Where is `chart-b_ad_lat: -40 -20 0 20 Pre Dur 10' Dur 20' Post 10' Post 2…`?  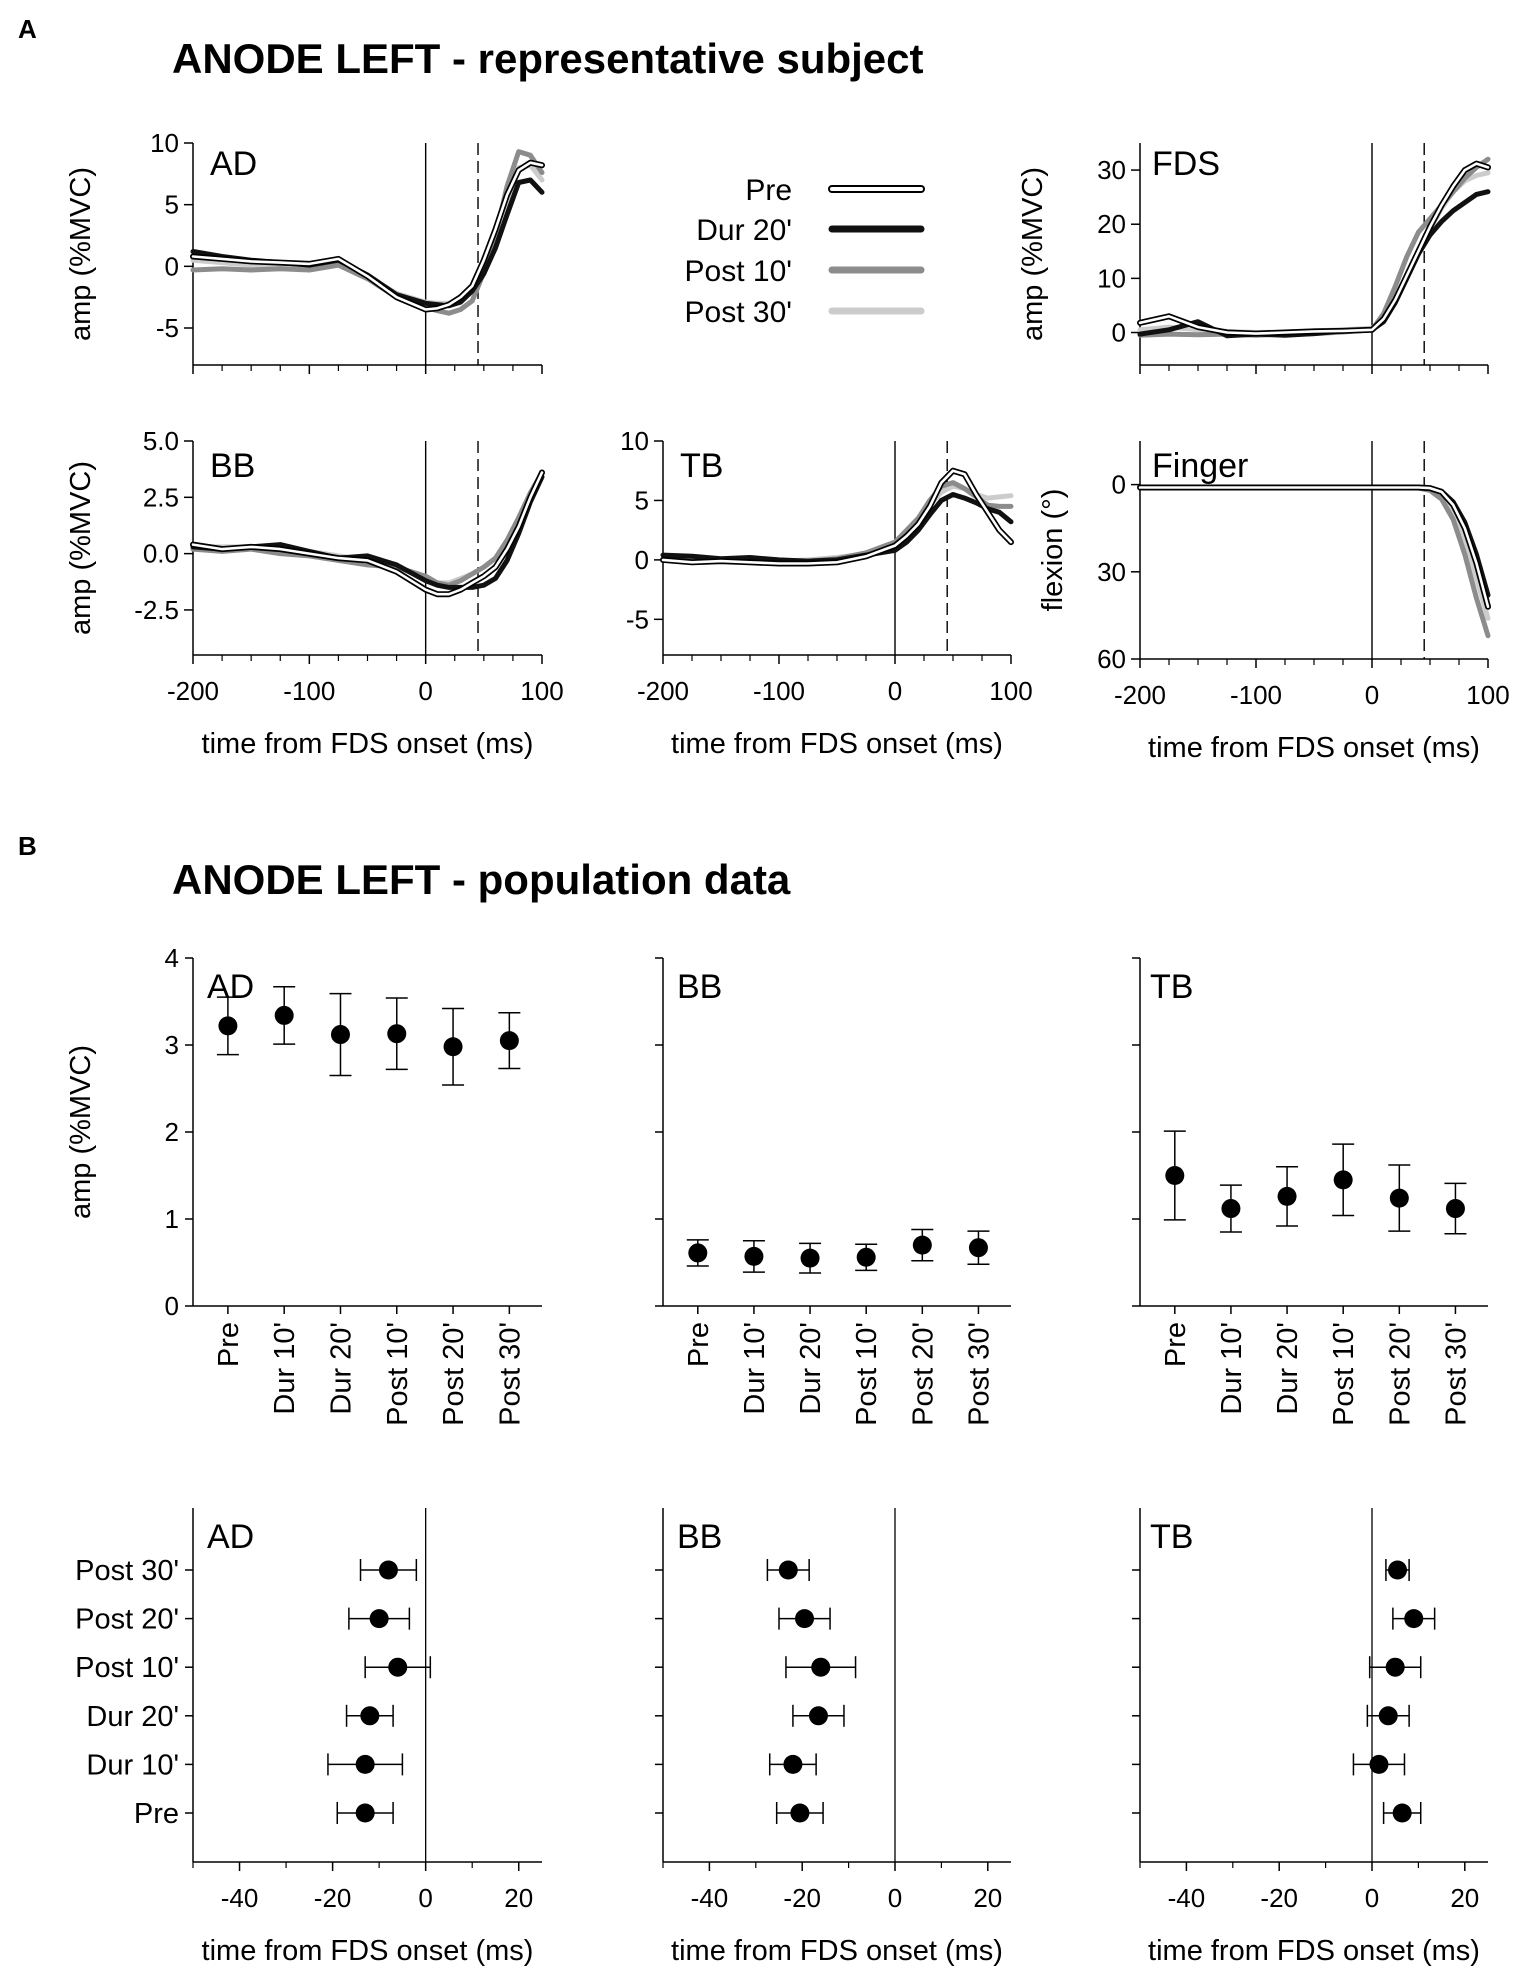 chart-b_ad_lat: -40 -20 0 20 Pre Dur 10' Dur 20' Post 10' Post 2… is located at coordinates (308, 1737).